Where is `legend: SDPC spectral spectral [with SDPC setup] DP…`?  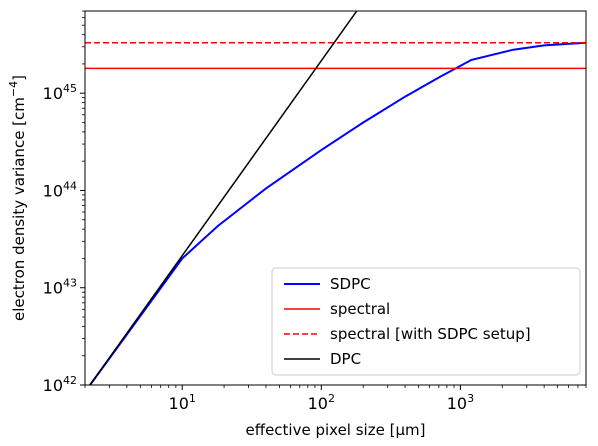
legend: SDPC spectral spectral [with SDPC setup] DP… is located at coordinates (426, 321).